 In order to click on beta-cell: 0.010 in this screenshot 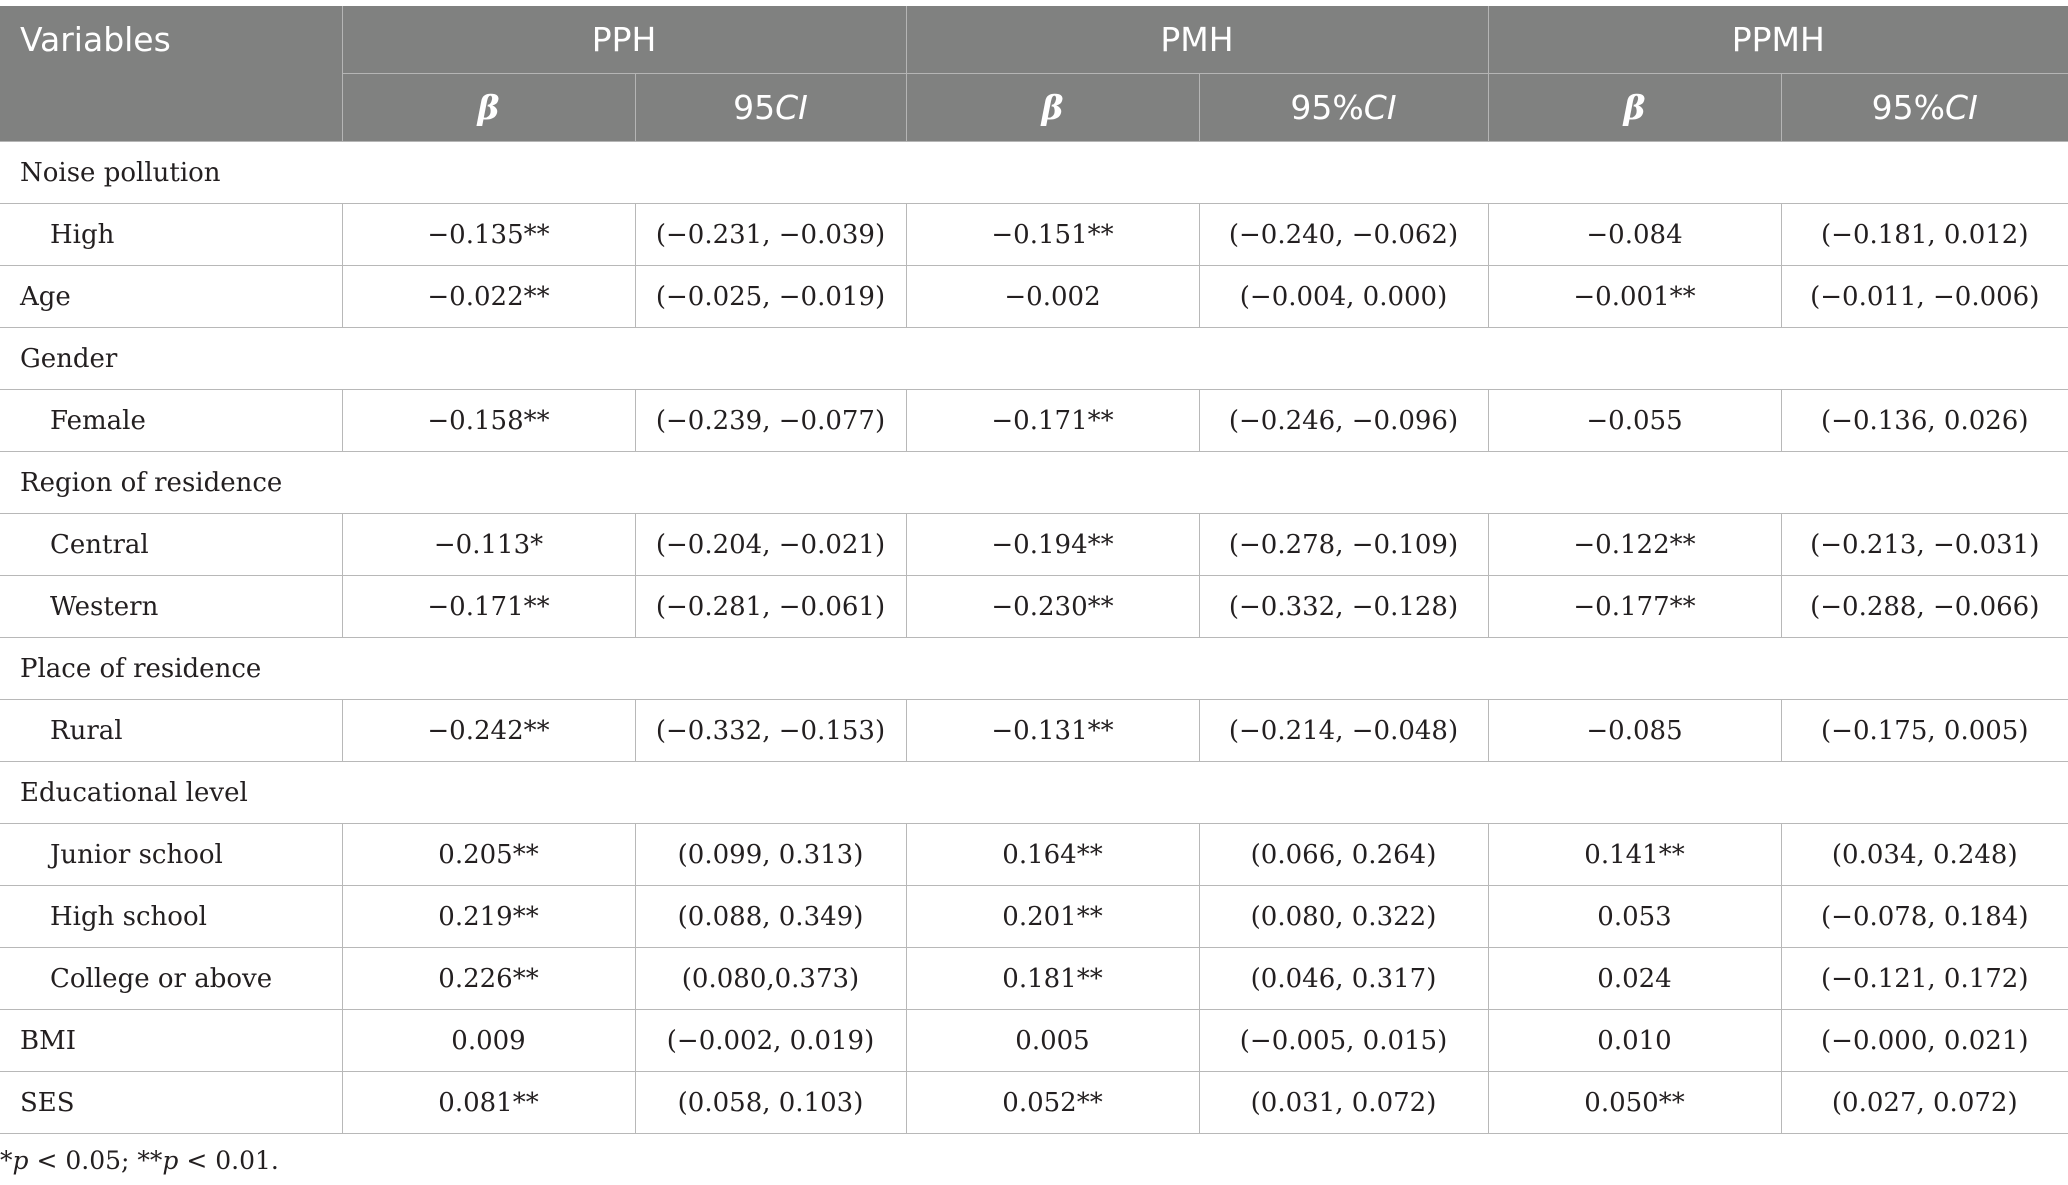, I will do `click(1634, 1040)`.